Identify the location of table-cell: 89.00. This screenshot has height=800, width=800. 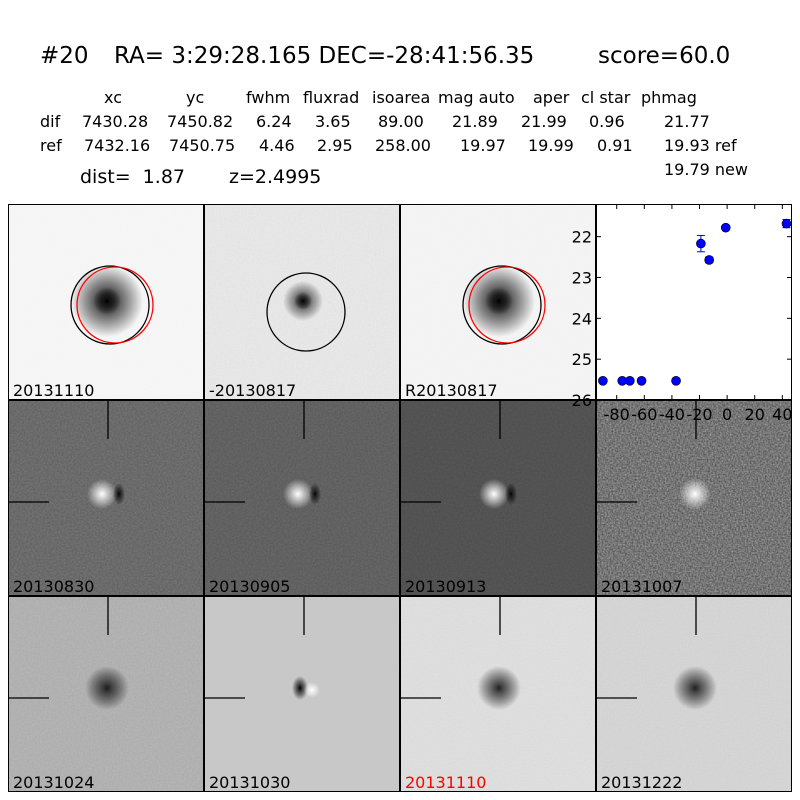
(401, 121).